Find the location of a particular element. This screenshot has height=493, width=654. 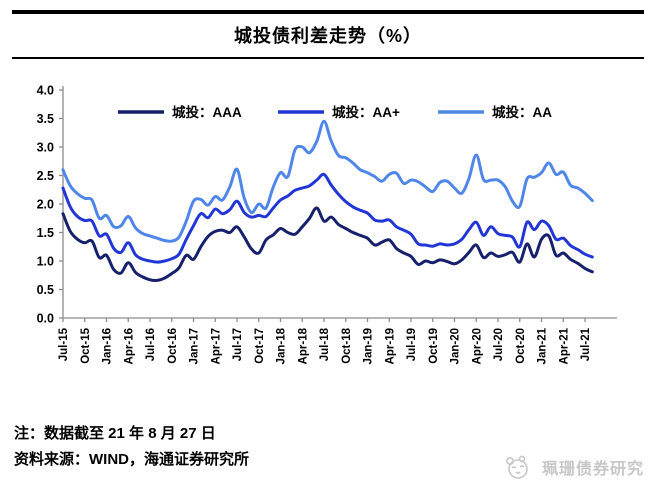

panda-logo-icon is located at coordinates (516, 467).